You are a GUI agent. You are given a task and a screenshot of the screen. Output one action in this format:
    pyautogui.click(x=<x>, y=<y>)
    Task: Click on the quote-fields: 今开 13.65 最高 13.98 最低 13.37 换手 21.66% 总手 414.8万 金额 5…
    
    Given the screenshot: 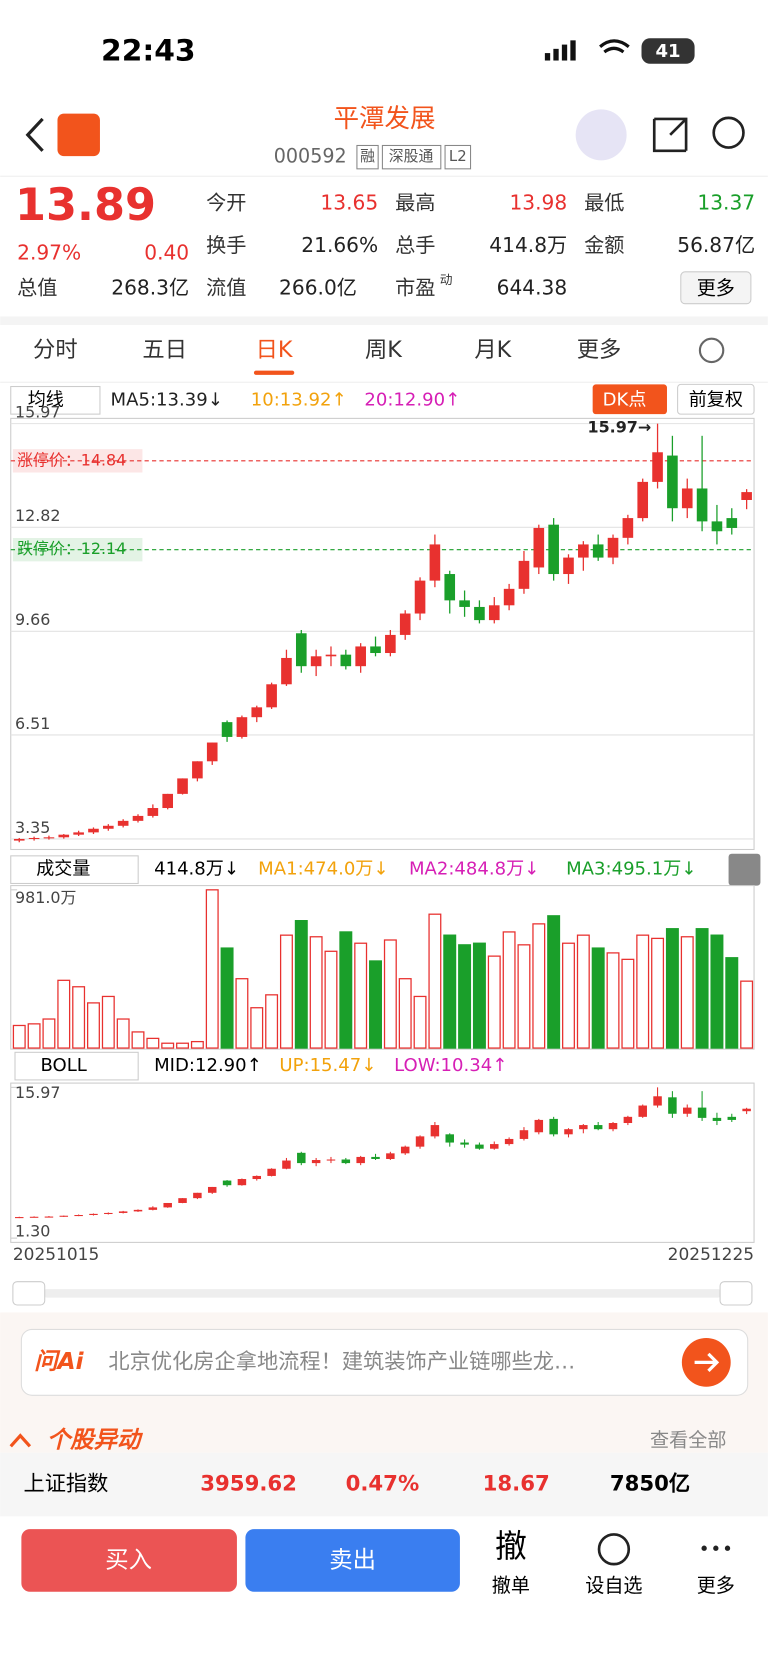 What is the action you would take?
    pyautogui.click(x=386, y=244)
    